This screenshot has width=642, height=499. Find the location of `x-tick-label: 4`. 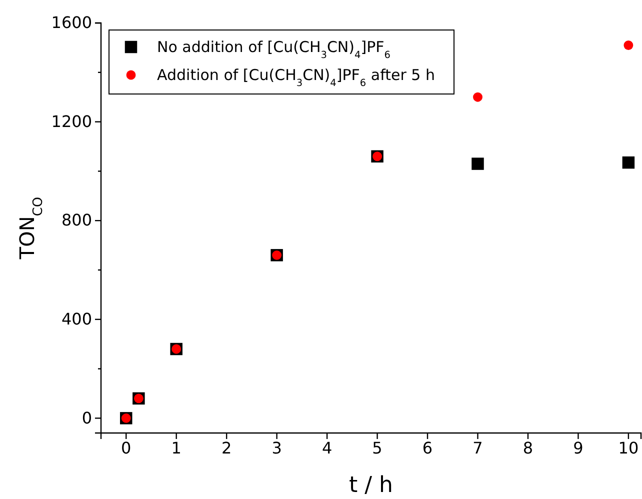

x-tick-label: 4 is located at coordinates (327, 448).